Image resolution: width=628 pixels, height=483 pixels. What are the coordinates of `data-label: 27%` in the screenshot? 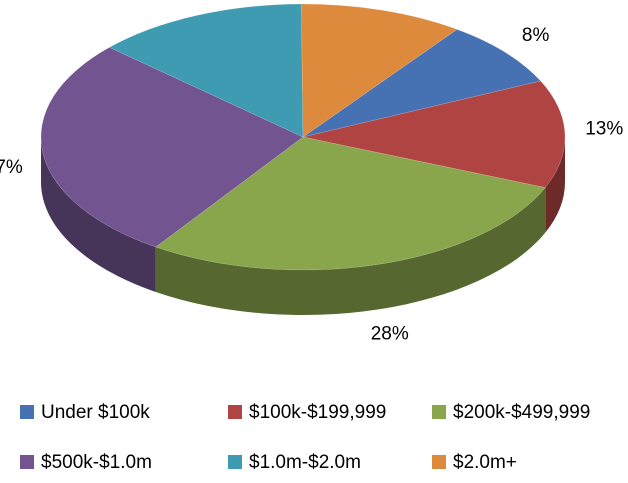 It's located at (11, 167).